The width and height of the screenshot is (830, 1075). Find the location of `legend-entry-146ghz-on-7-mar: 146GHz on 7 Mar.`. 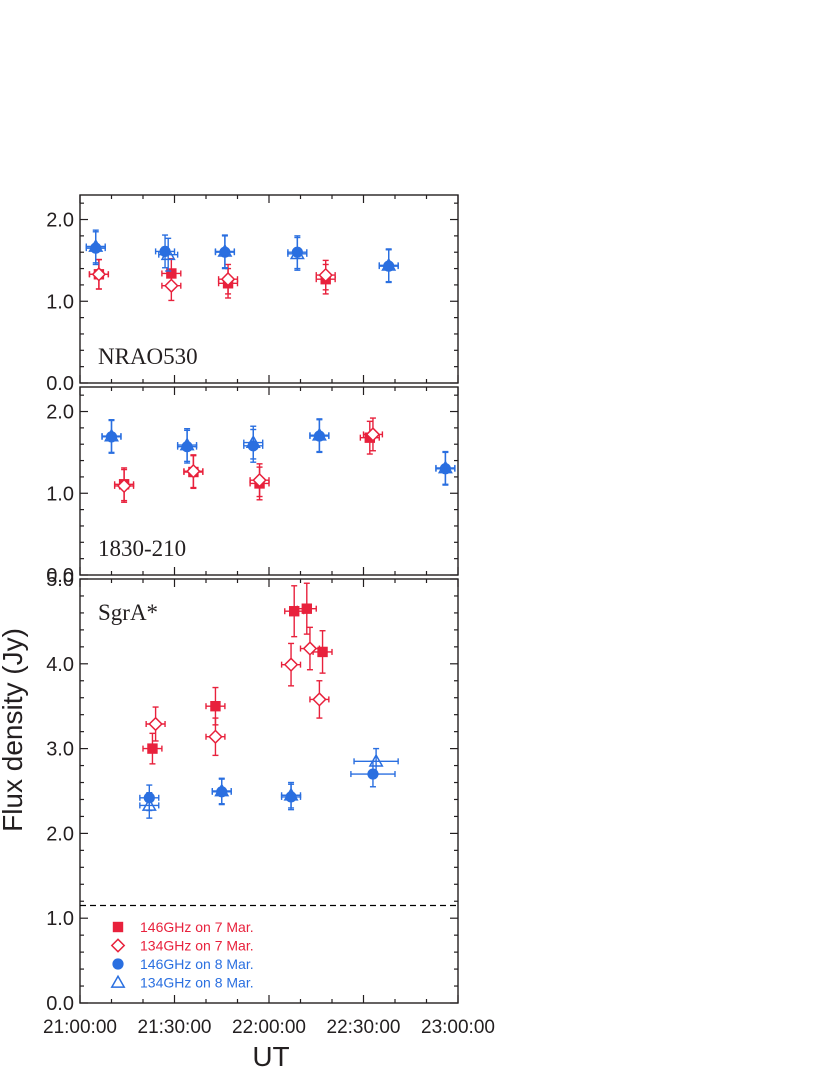

legend-entry-146ghz-on-7-mar: 146GHz on 7 Mar. is located at coordinates (183, 927).